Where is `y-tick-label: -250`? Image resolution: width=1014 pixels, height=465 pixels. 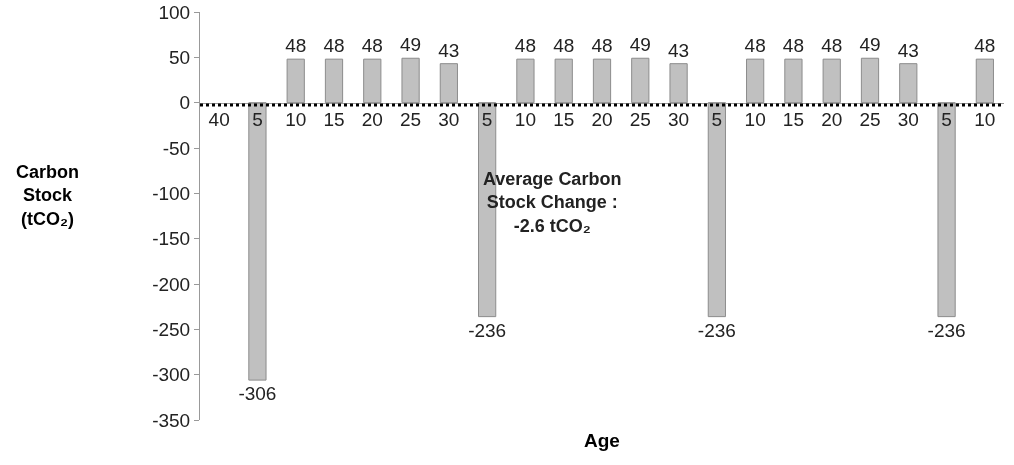
y-tick-label: -250 is located at coordinates (171, 329).